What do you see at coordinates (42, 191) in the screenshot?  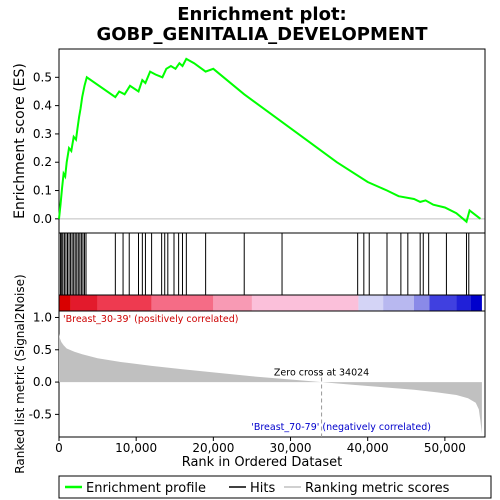 I see `top-y-tick-label: 0.1` at bounding box center [42, 191].